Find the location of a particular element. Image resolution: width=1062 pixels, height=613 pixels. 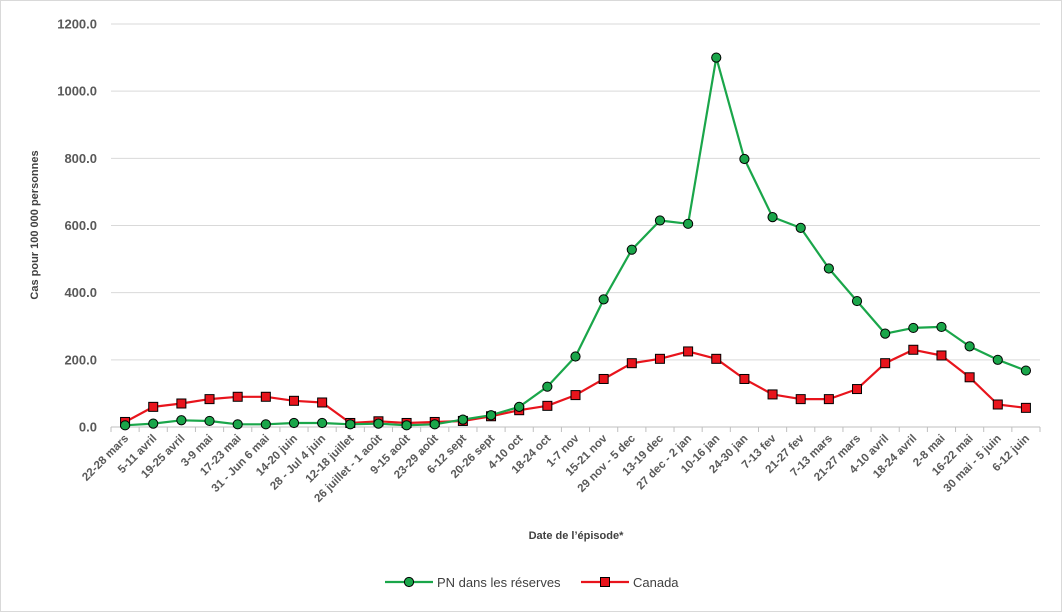

y-tick-label: 400.0 is located at coordinates (80, 292).